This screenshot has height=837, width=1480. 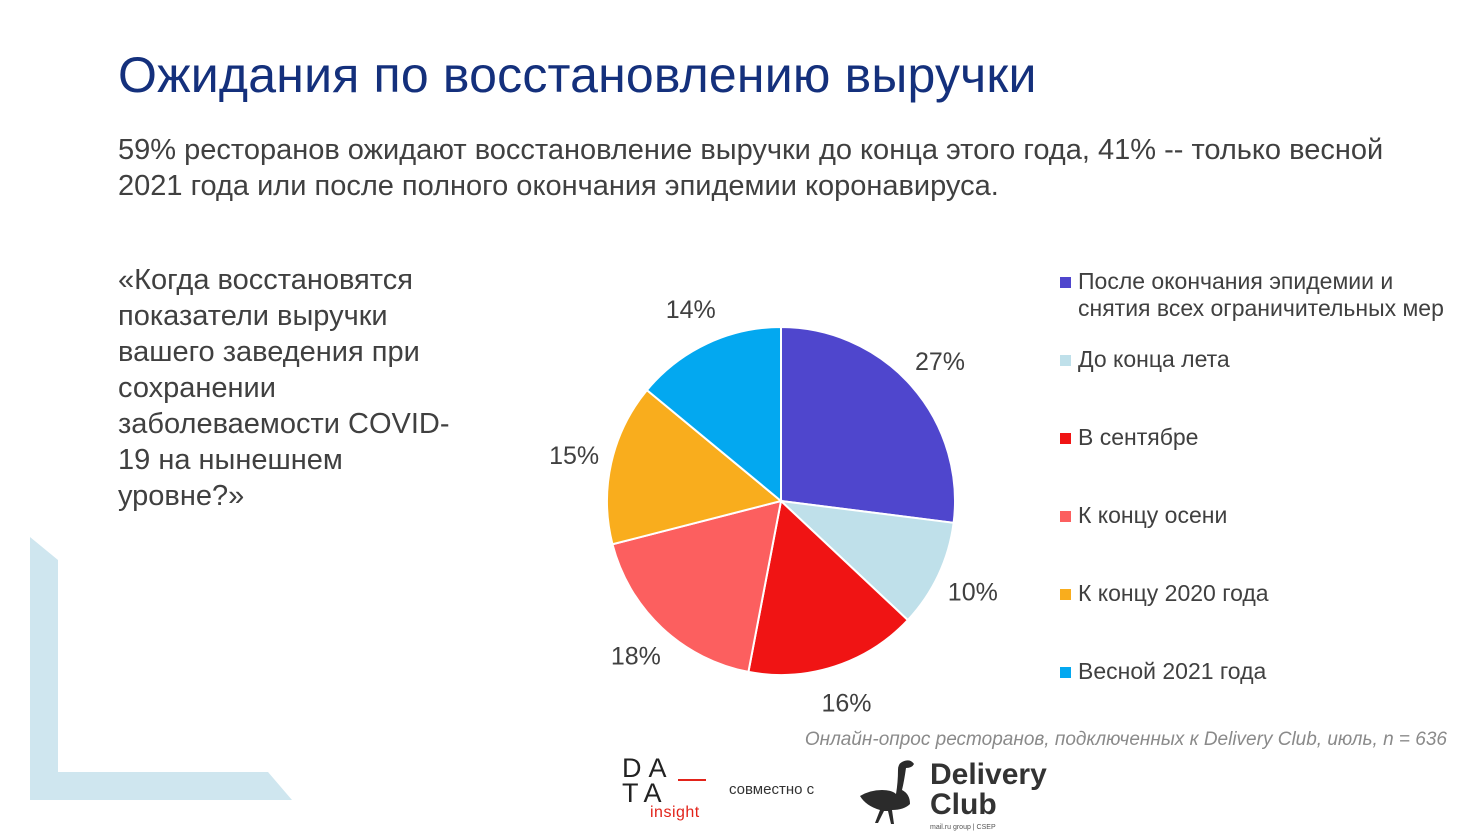 I want to click on legend-label: В сентябре, so click(x=1138, y=437).